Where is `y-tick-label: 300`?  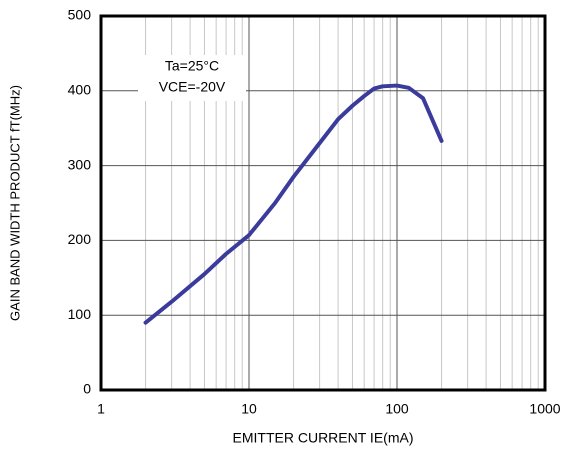
y-tick-label: 300 is located at coordinates (80, 164).